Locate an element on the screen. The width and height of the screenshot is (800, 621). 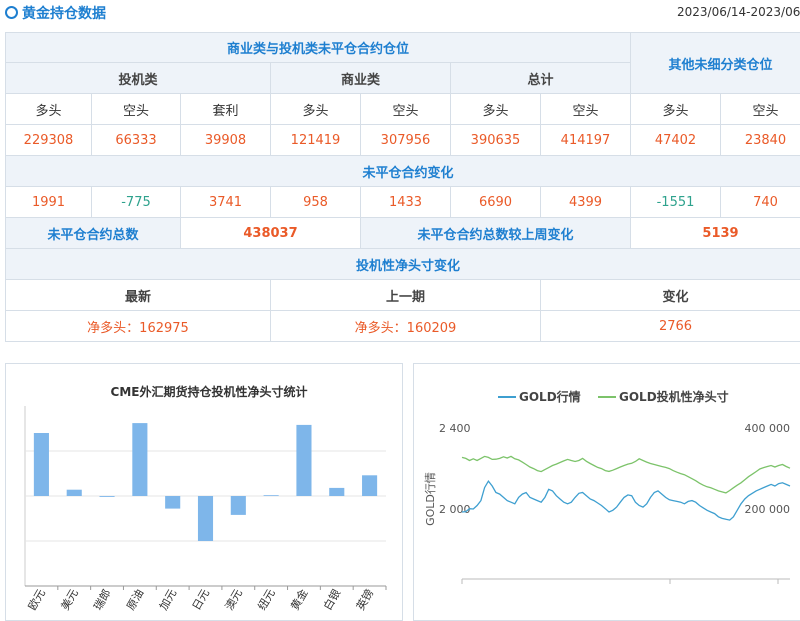
position-cell: 390635 is located at coordinates (496, 140).